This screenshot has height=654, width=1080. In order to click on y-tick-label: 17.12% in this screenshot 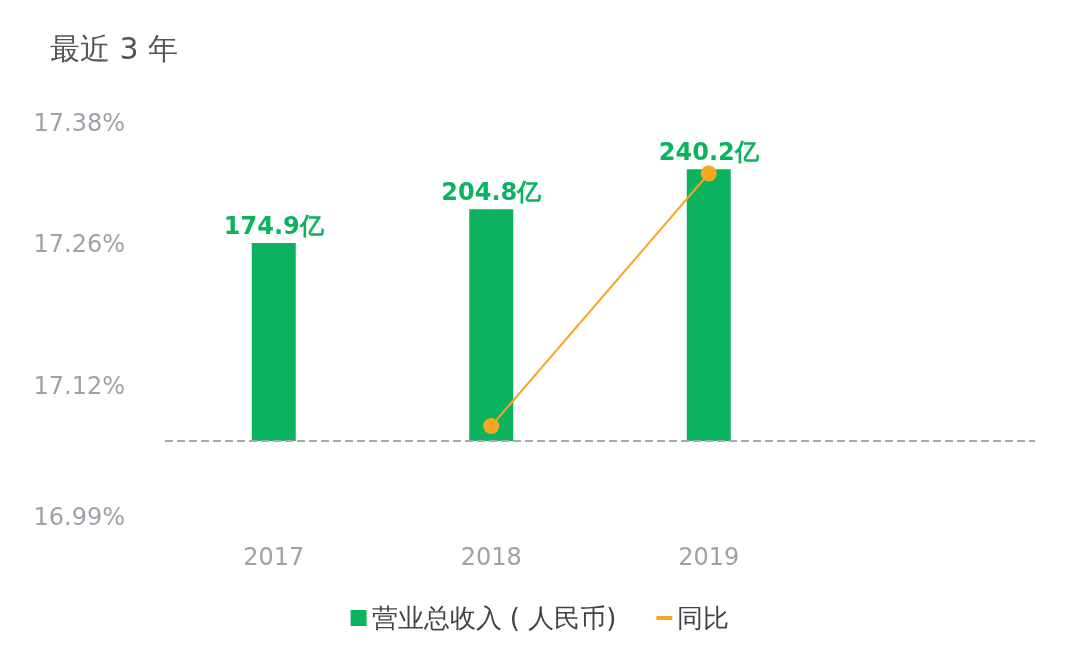, I will do `click(79, 385)`.